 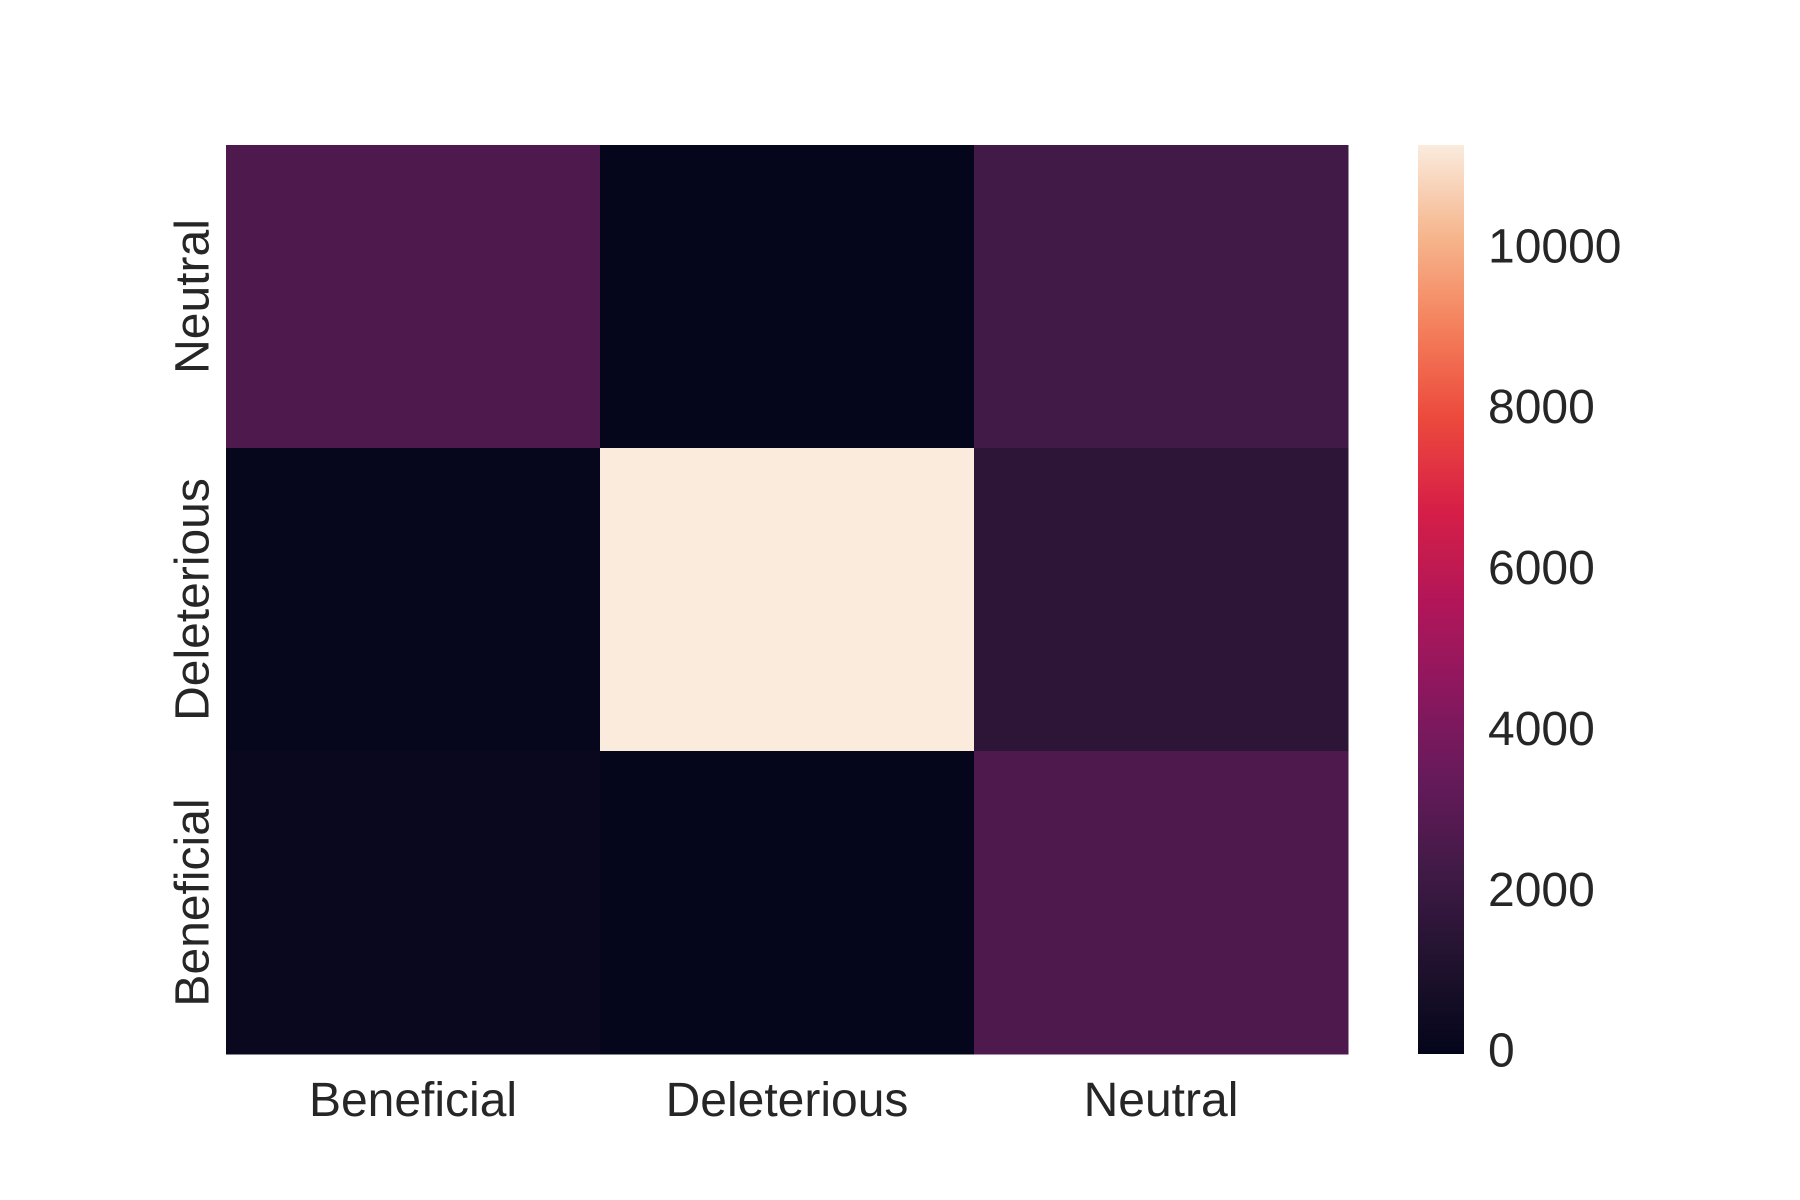 I want to click on colorbar-tick-label: 2000, so click(x=1541, y=890).